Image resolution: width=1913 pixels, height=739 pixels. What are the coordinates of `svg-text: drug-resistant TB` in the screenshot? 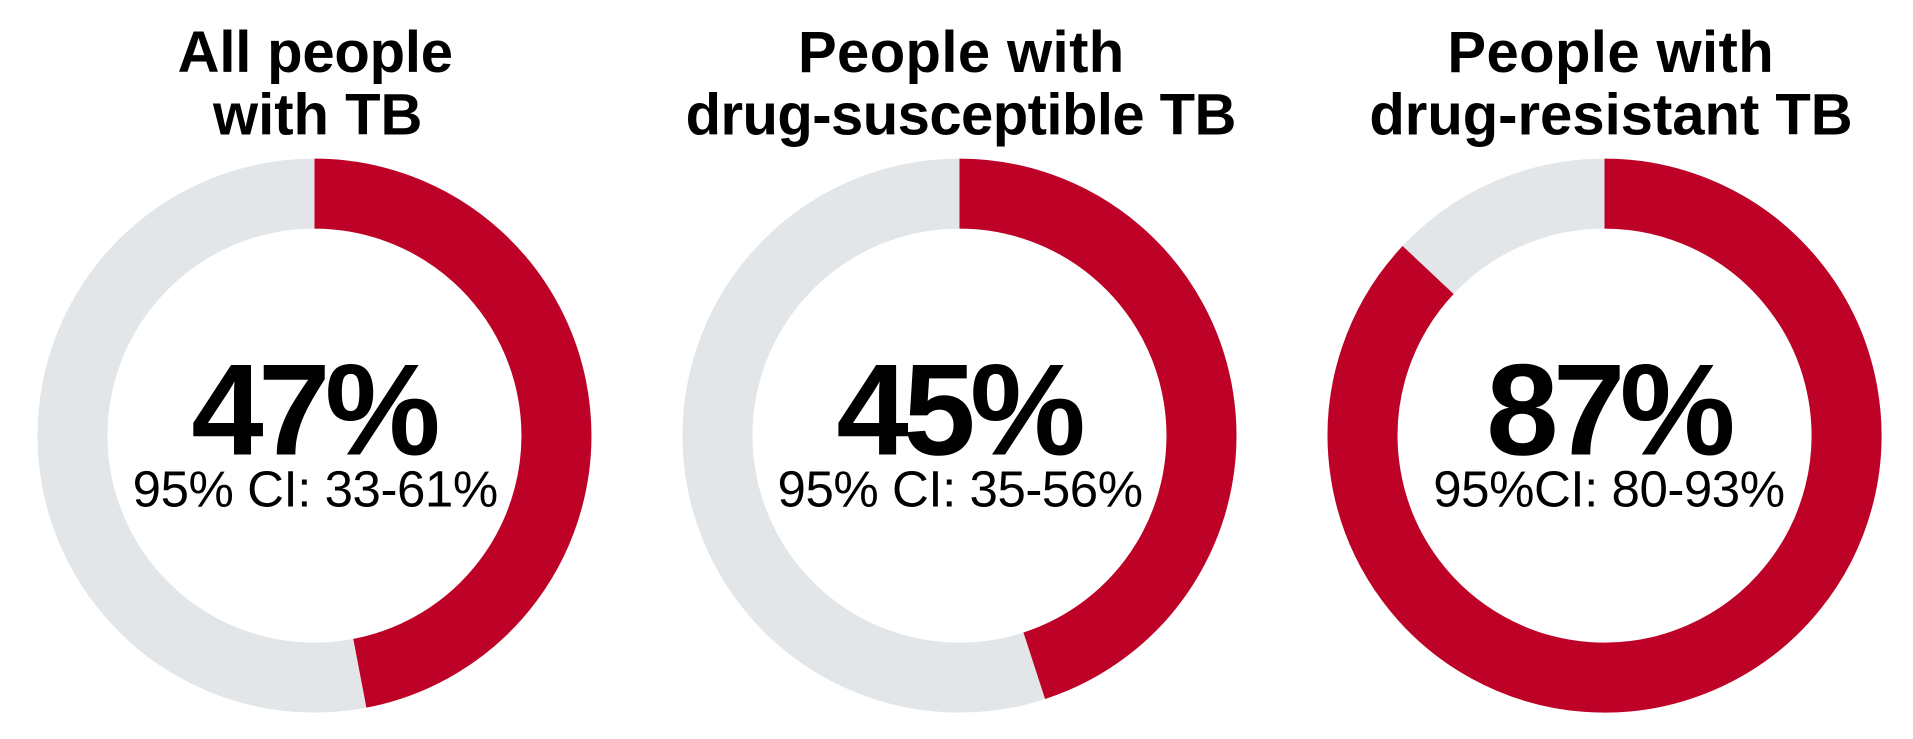 It's located at (1610, 114).